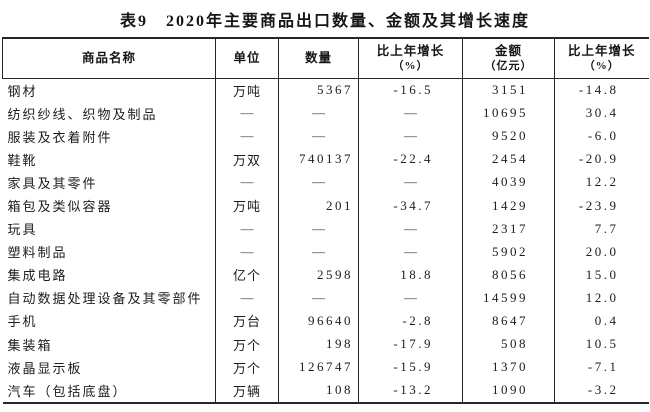 This screenshot has width=650, height=412. I want to click on table-row: 钢材 万吨 5367 -16.5 3151 -14.8, so click(326, 90).